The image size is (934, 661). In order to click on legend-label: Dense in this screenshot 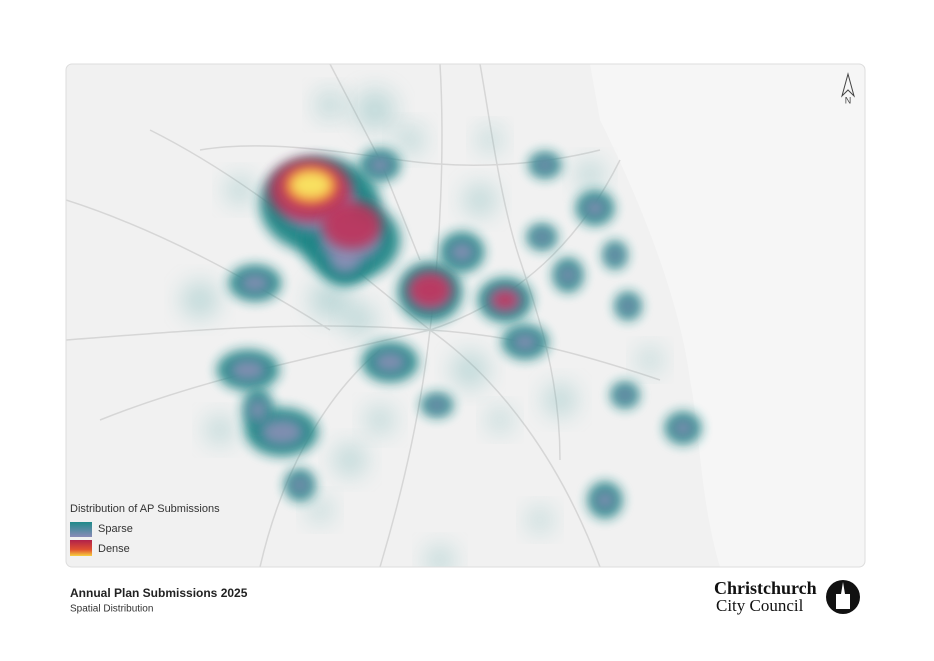, I will do `click(114, 549)`.